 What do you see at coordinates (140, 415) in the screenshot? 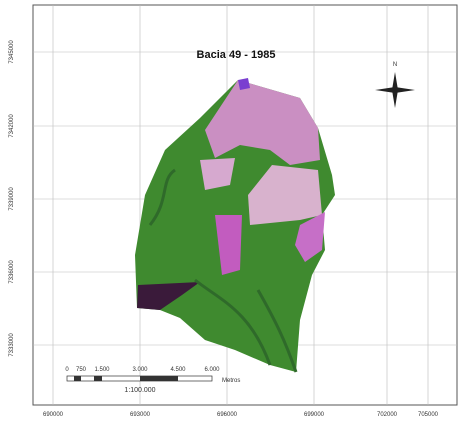
I see `x-coordinate-label: 693000` at bounding box center [140, 415].